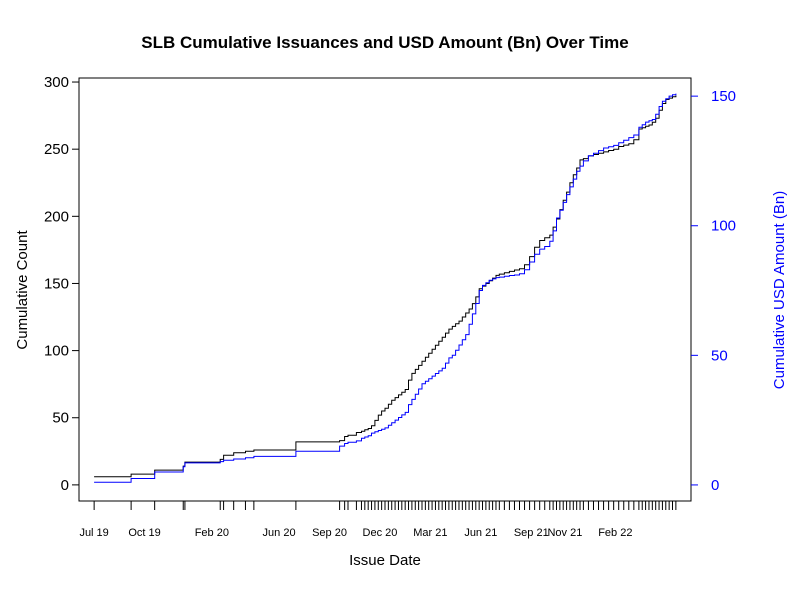 This screenshot has width=809, height=599. What do you see at coordinates (719, 355) in the screenshot?
I see `right-tick-label-1: 50` at bounding box center [719, 355].